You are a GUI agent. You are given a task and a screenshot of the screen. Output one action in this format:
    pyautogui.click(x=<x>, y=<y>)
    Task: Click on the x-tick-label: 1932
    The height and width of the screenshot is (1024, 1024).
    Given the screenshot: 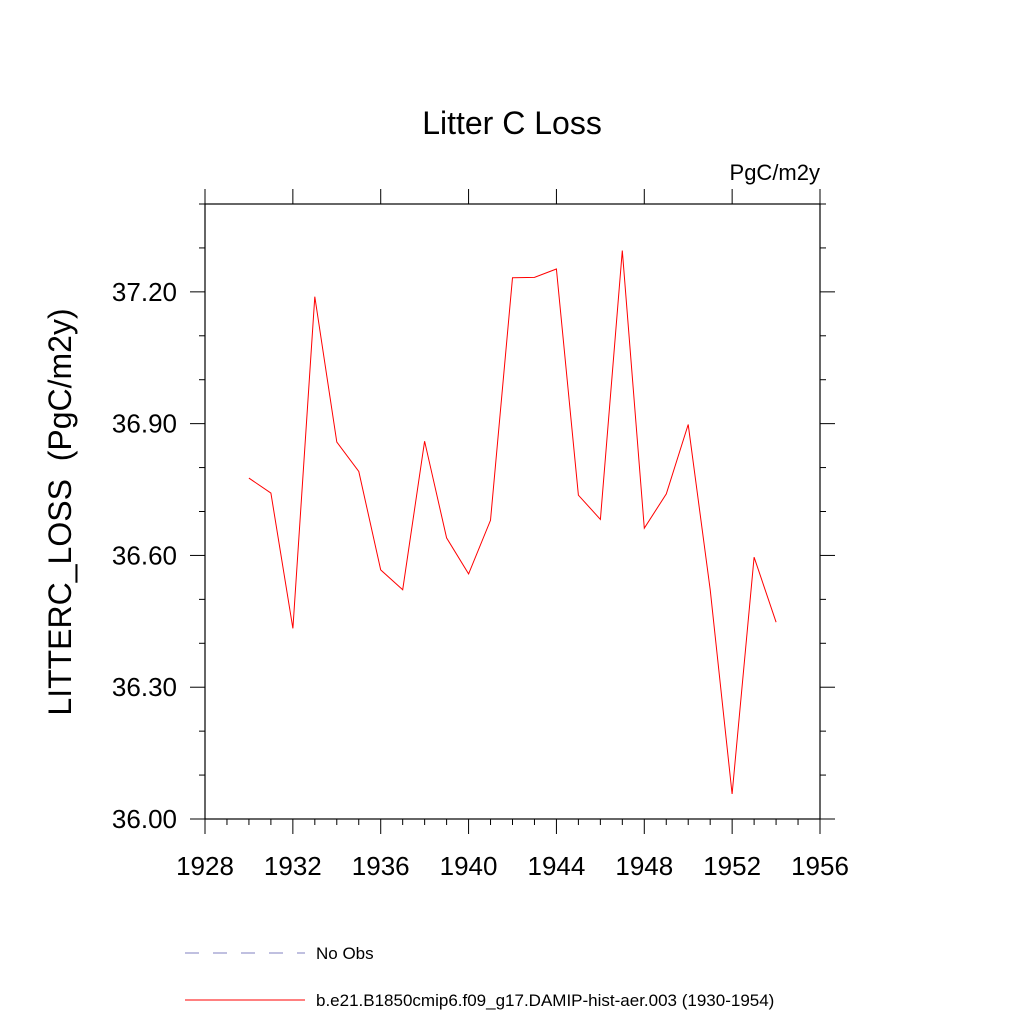 What is the action you would take?
    pyautogui.click(x=293, y=866)
    